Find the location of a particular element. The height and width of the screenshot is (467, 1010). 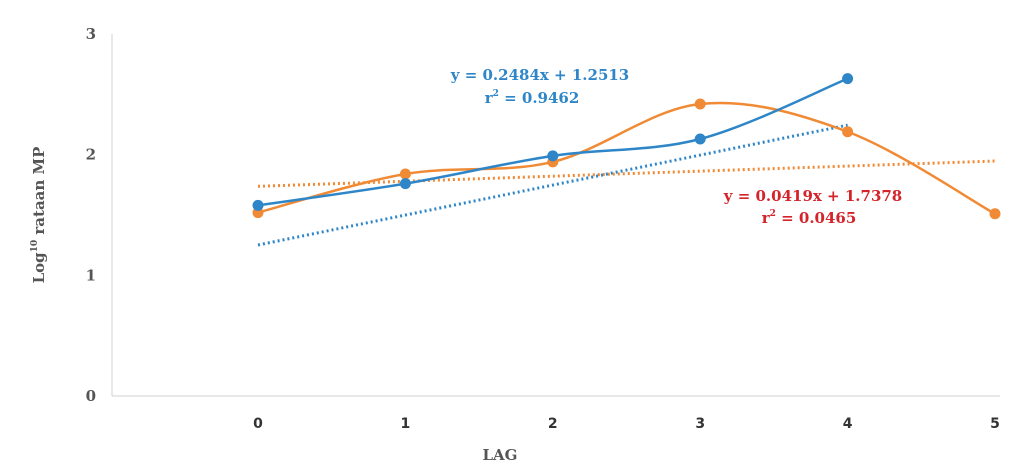

r2-blue: r2 = 0.9462 is located at coordinates (532, 98).